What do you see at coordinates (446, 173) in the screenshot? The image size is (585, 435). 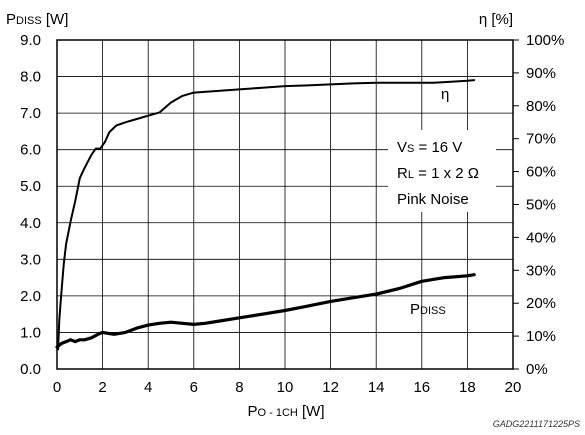 I see `condition-rl-rest: = 1 x 2 Ω` at bounding box center [446, 173].